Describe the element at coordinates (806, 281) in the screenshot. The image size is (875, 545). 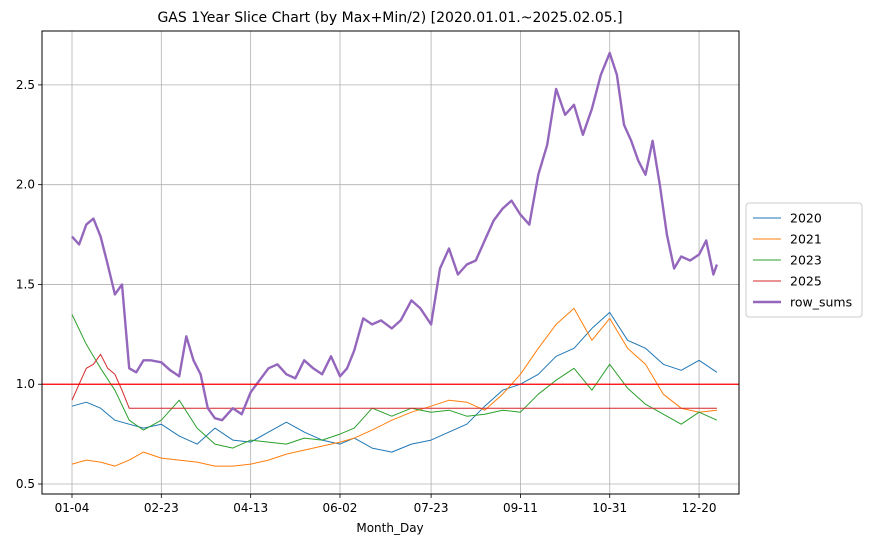
I see `legend-label: 2025` at that location.